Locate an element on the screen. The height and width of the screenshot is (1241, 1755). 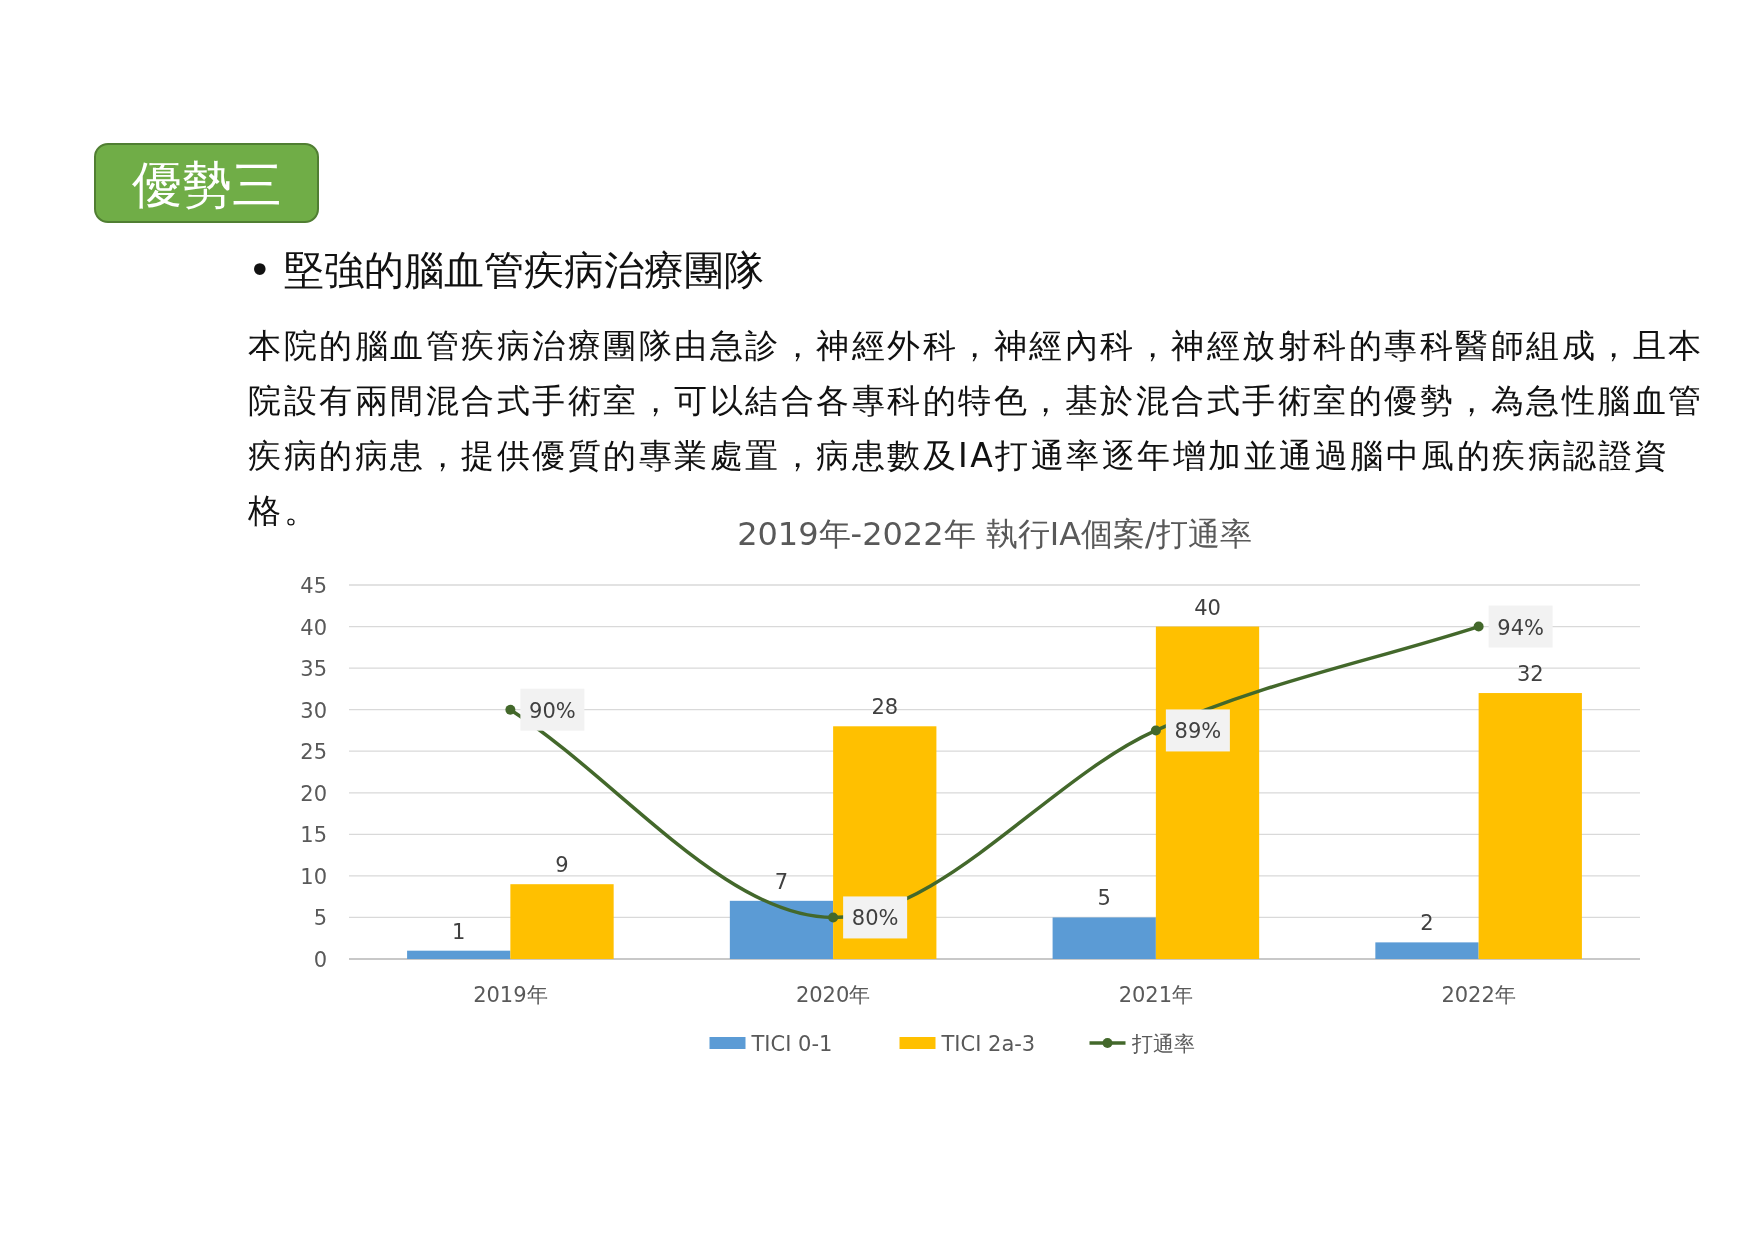
x-tick-label: 2020年 is located at coordinates (833, 995).